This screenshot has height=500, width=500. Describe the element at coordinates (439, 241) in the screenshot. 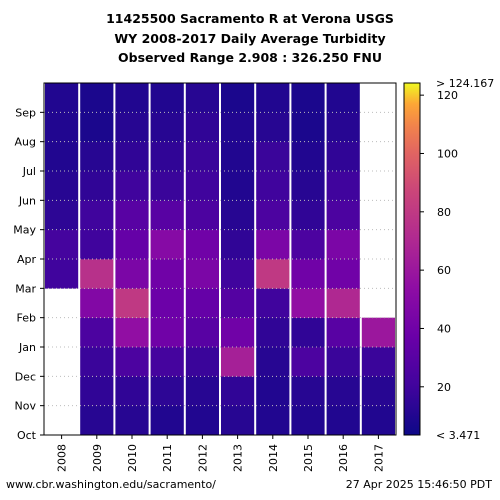

I see `colorbar-ticks: 20 40 60 80 100 120` at that location.